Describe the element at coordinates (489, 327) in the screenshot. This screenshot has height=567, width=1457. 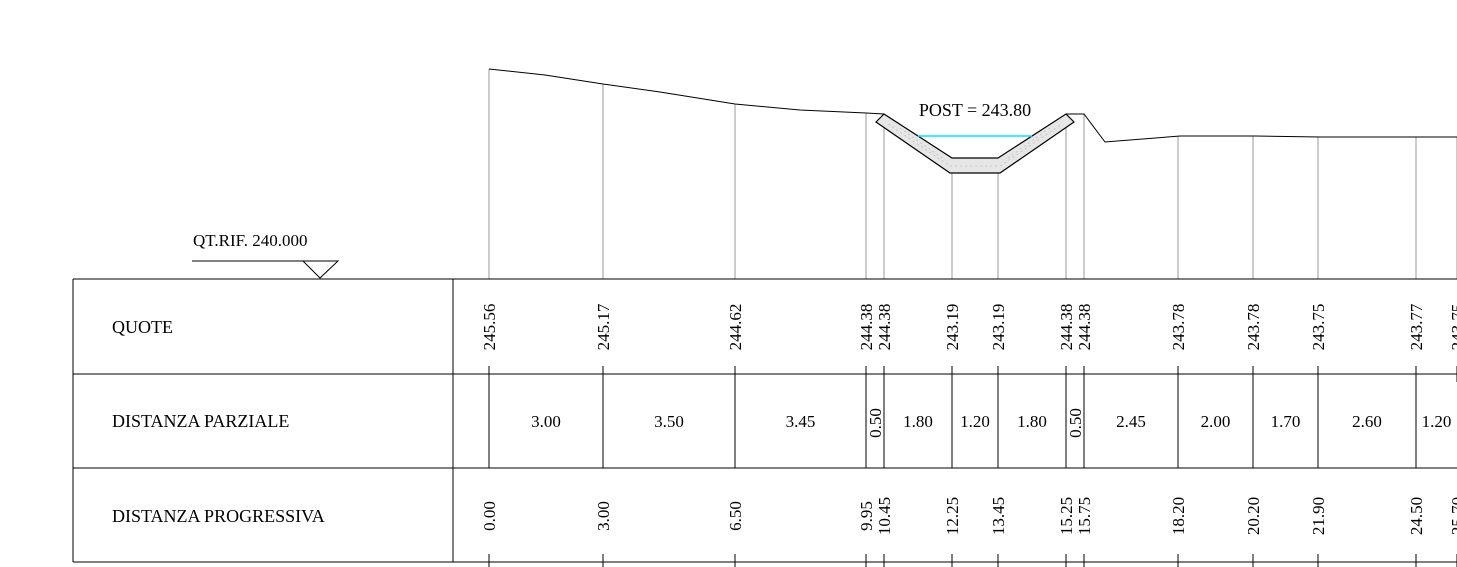
I see `quota-value: 245.56` at that location.